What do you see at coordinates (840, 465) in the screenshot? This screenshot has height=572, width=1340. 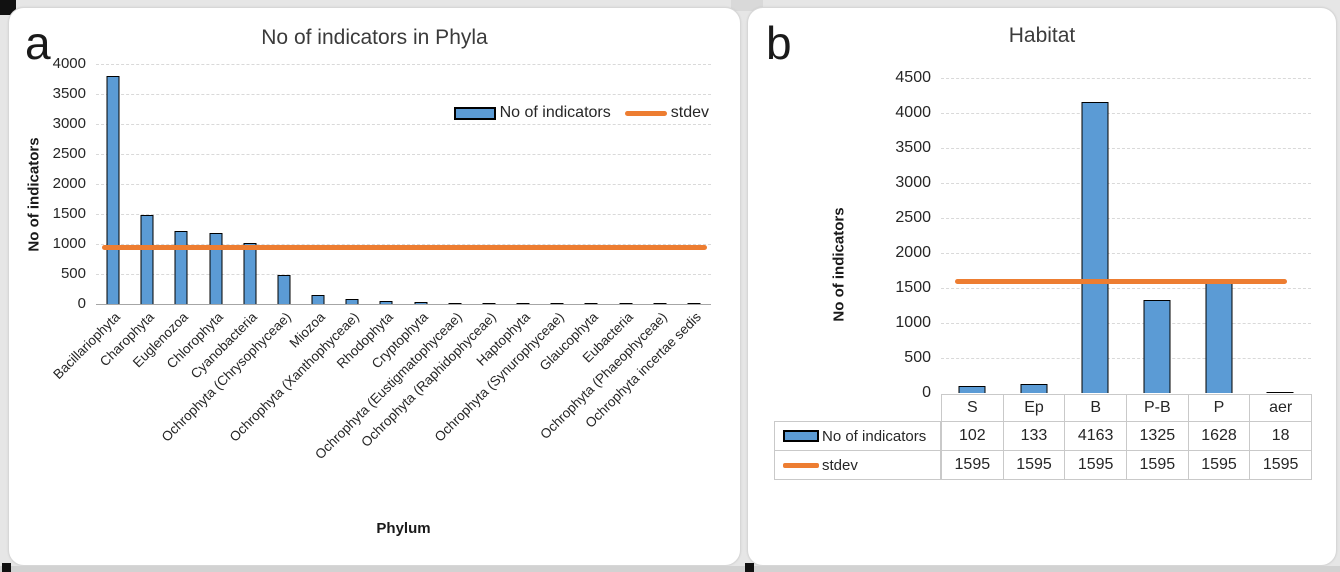 I see `table-row-label: stdev` at bounding box center [840, 465].